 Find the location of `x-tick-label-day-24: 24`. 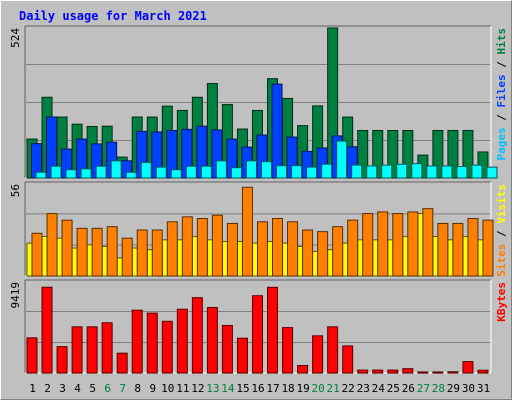

x-tick-label-day-24: 24 is located at coordinates (379, 388).